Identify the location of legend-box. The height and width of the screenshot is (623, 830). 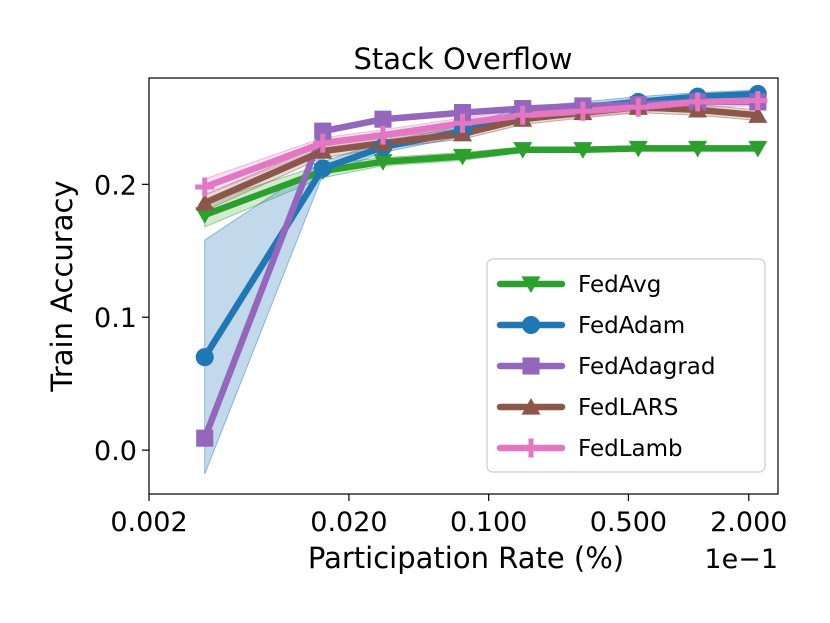
(626, 365).